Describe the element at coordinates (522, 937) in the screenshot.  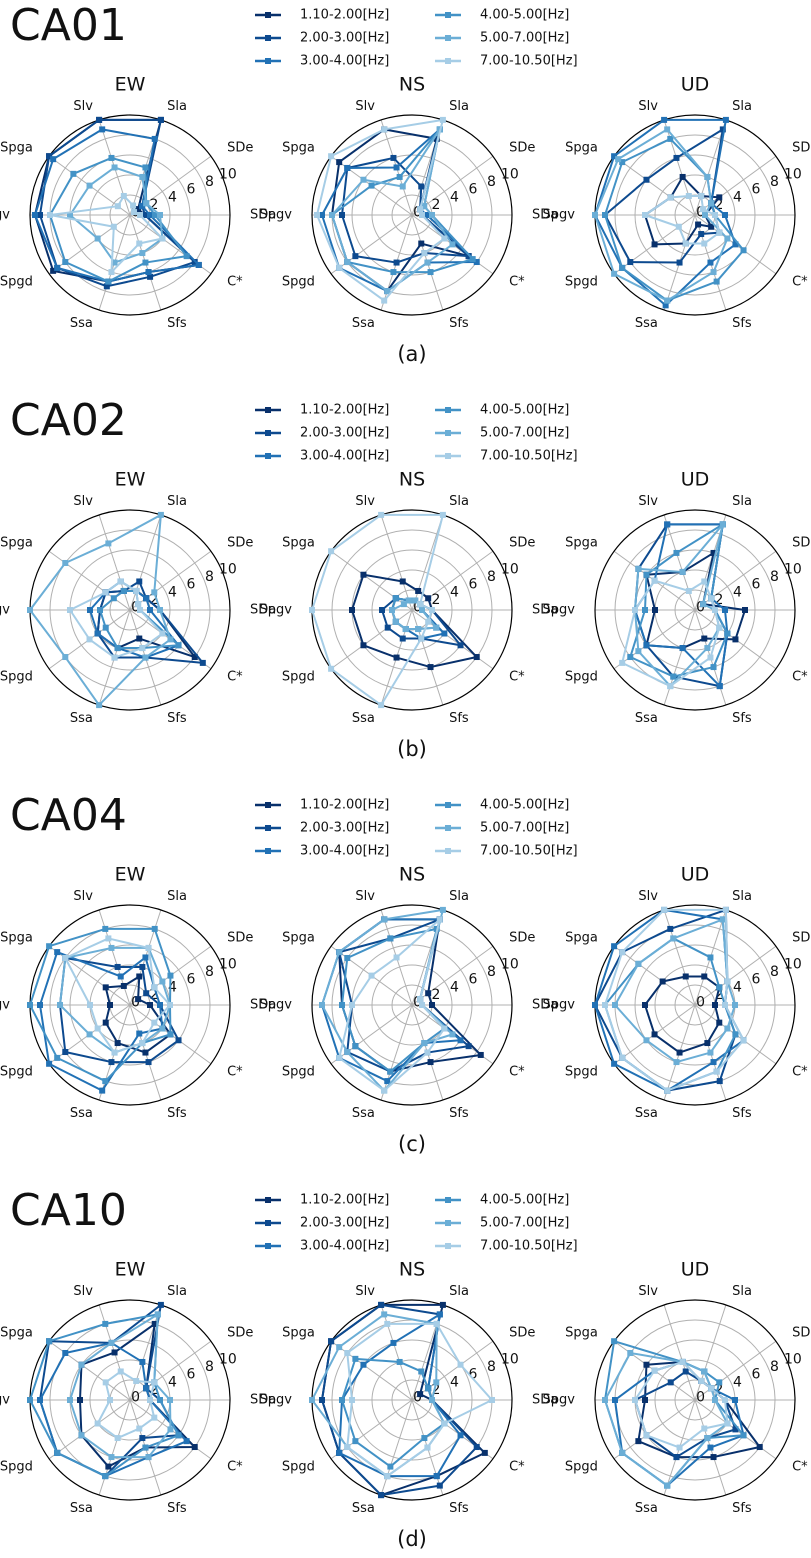
I see `category-label: SDe` at that location.